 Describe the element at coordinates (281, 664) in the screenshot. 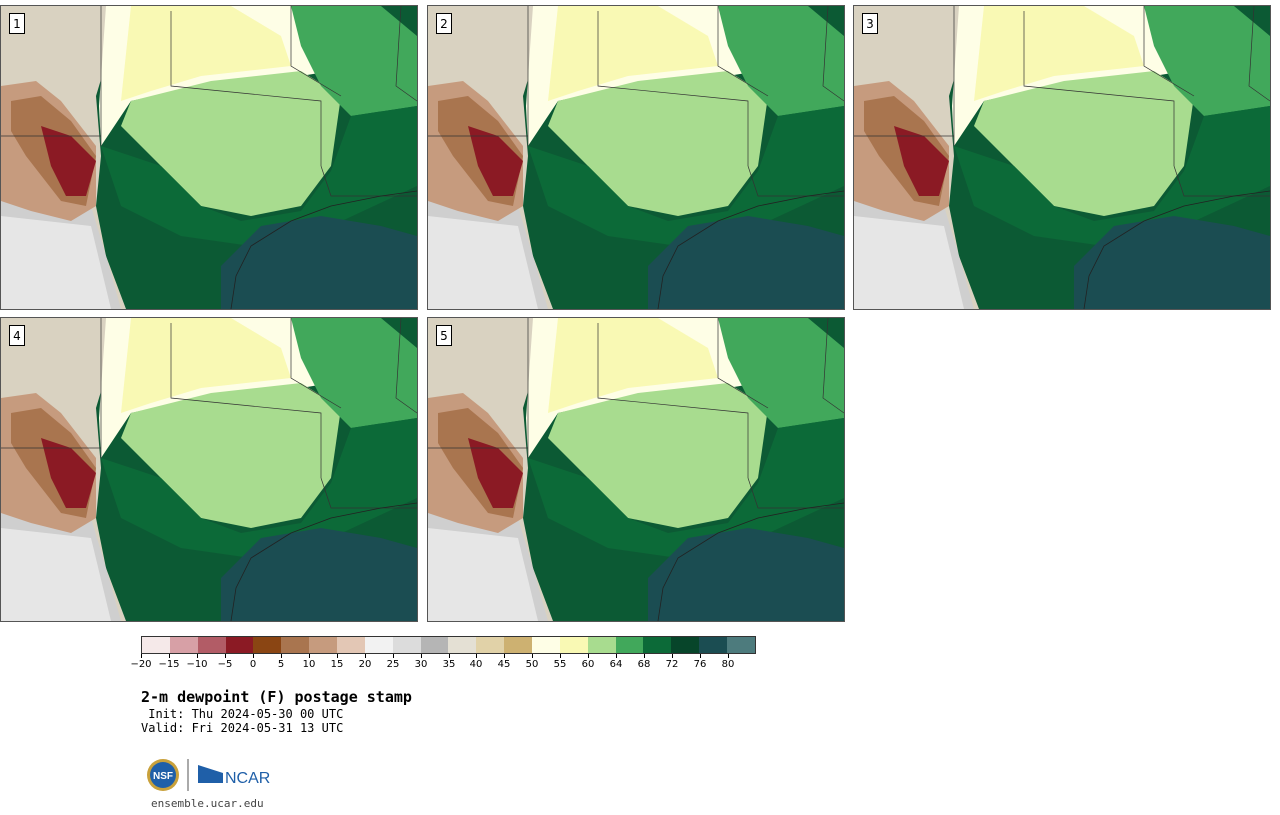

I see `tick-label: 5` at that location.